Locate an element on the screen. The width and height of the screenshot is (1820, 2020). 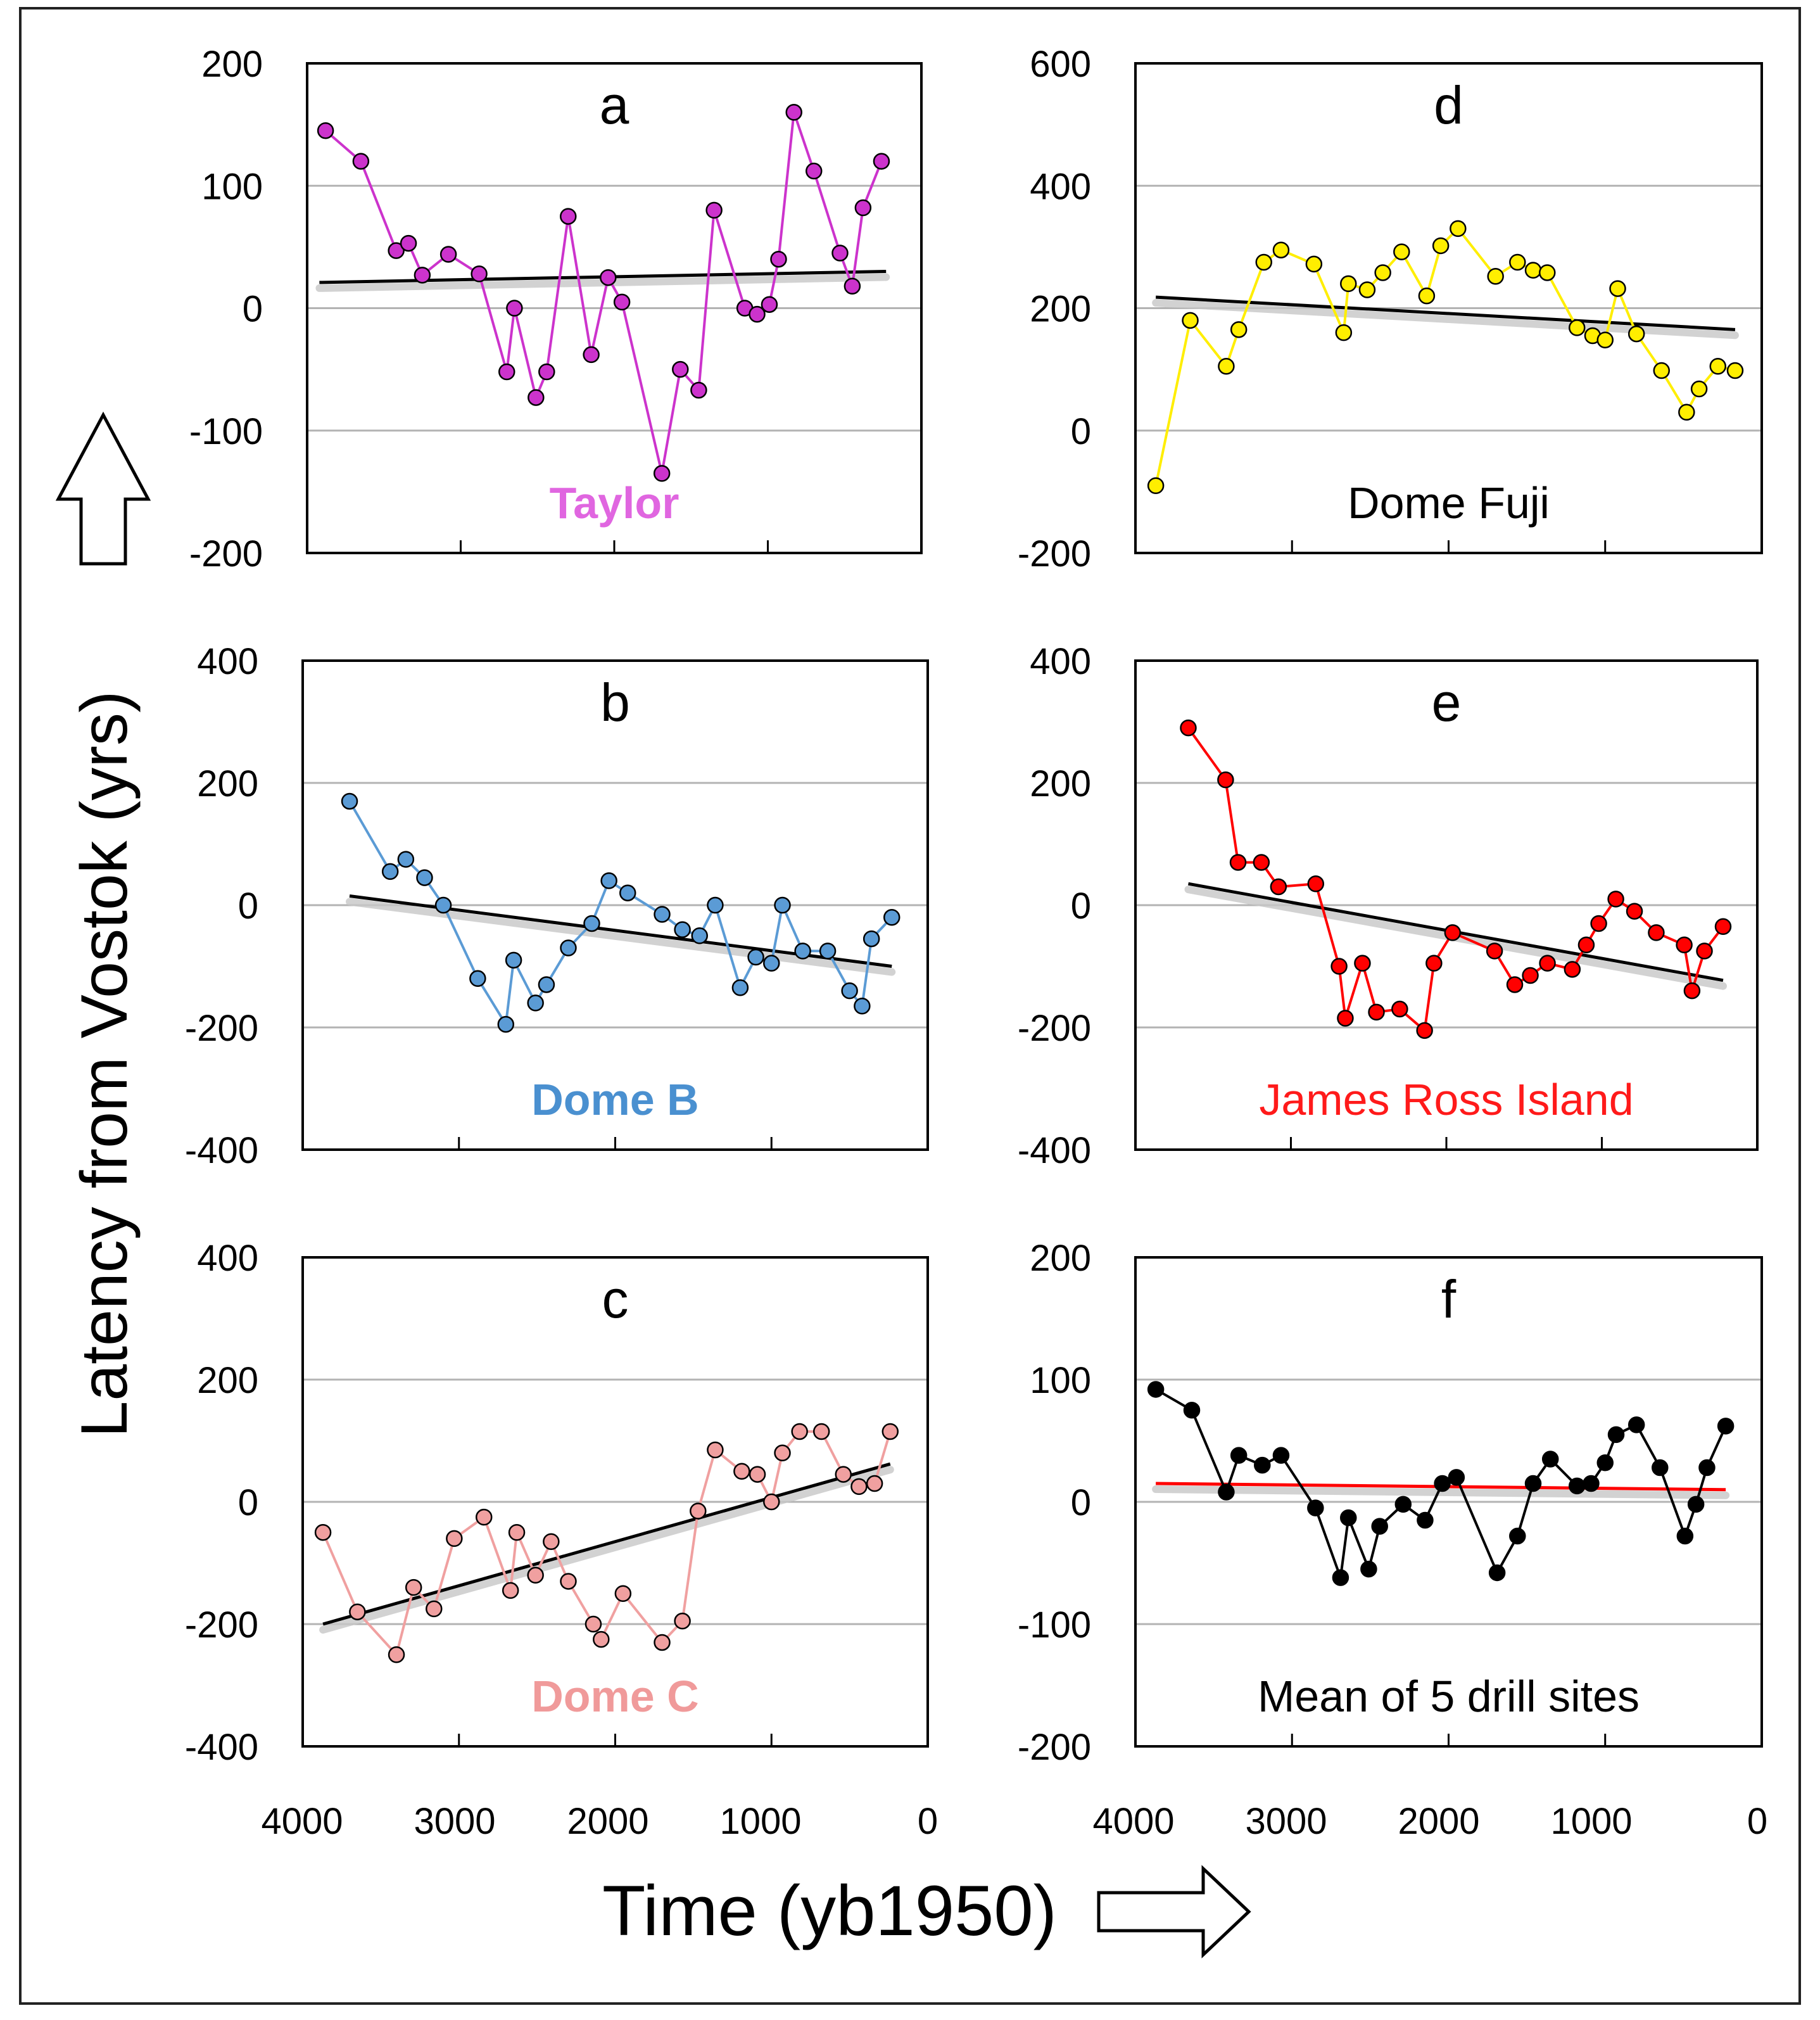
right-arrow-icon is located at coordinates (1174, 1912).